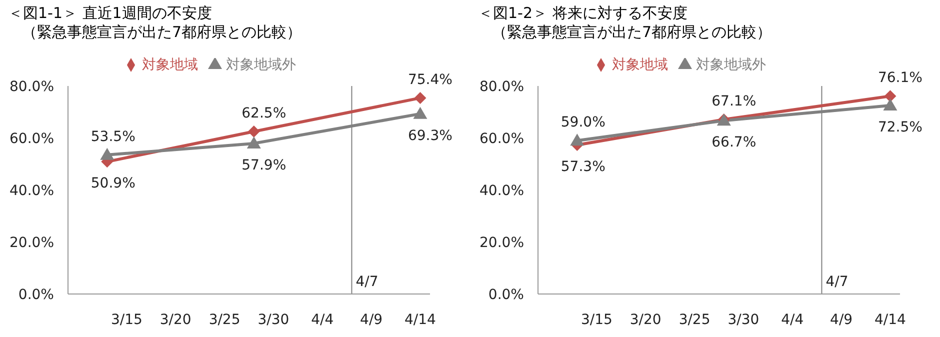  I want to click on data-label: 72.5%, so click(900, 128).